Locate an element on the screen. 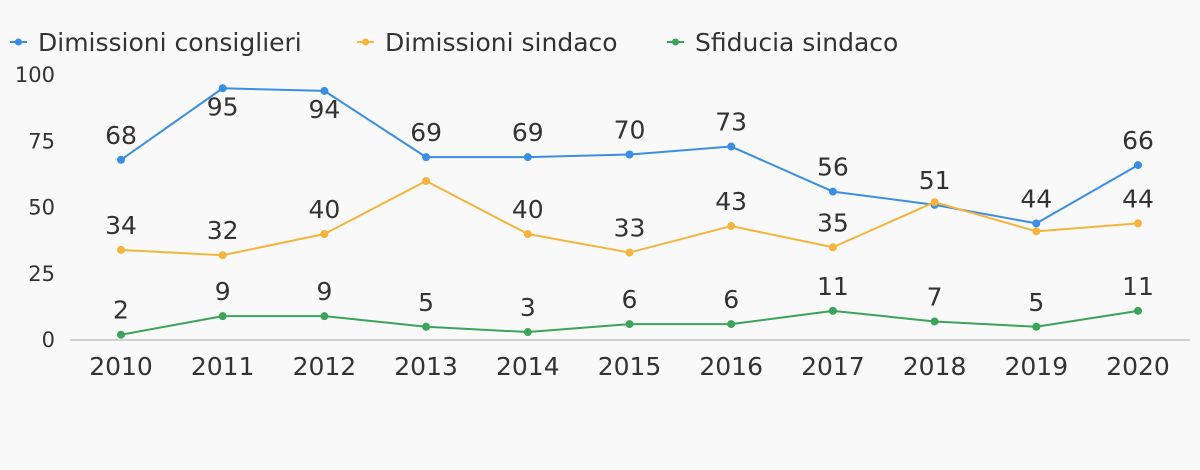  y-tick-label: 100 is located at coordinates (35, 75).